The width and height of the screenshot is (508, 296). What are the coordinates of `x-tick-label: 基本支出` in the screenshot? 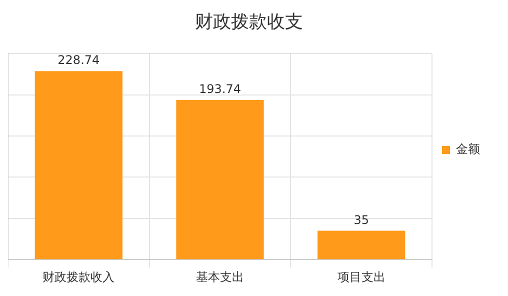 It's located at (220, 277).